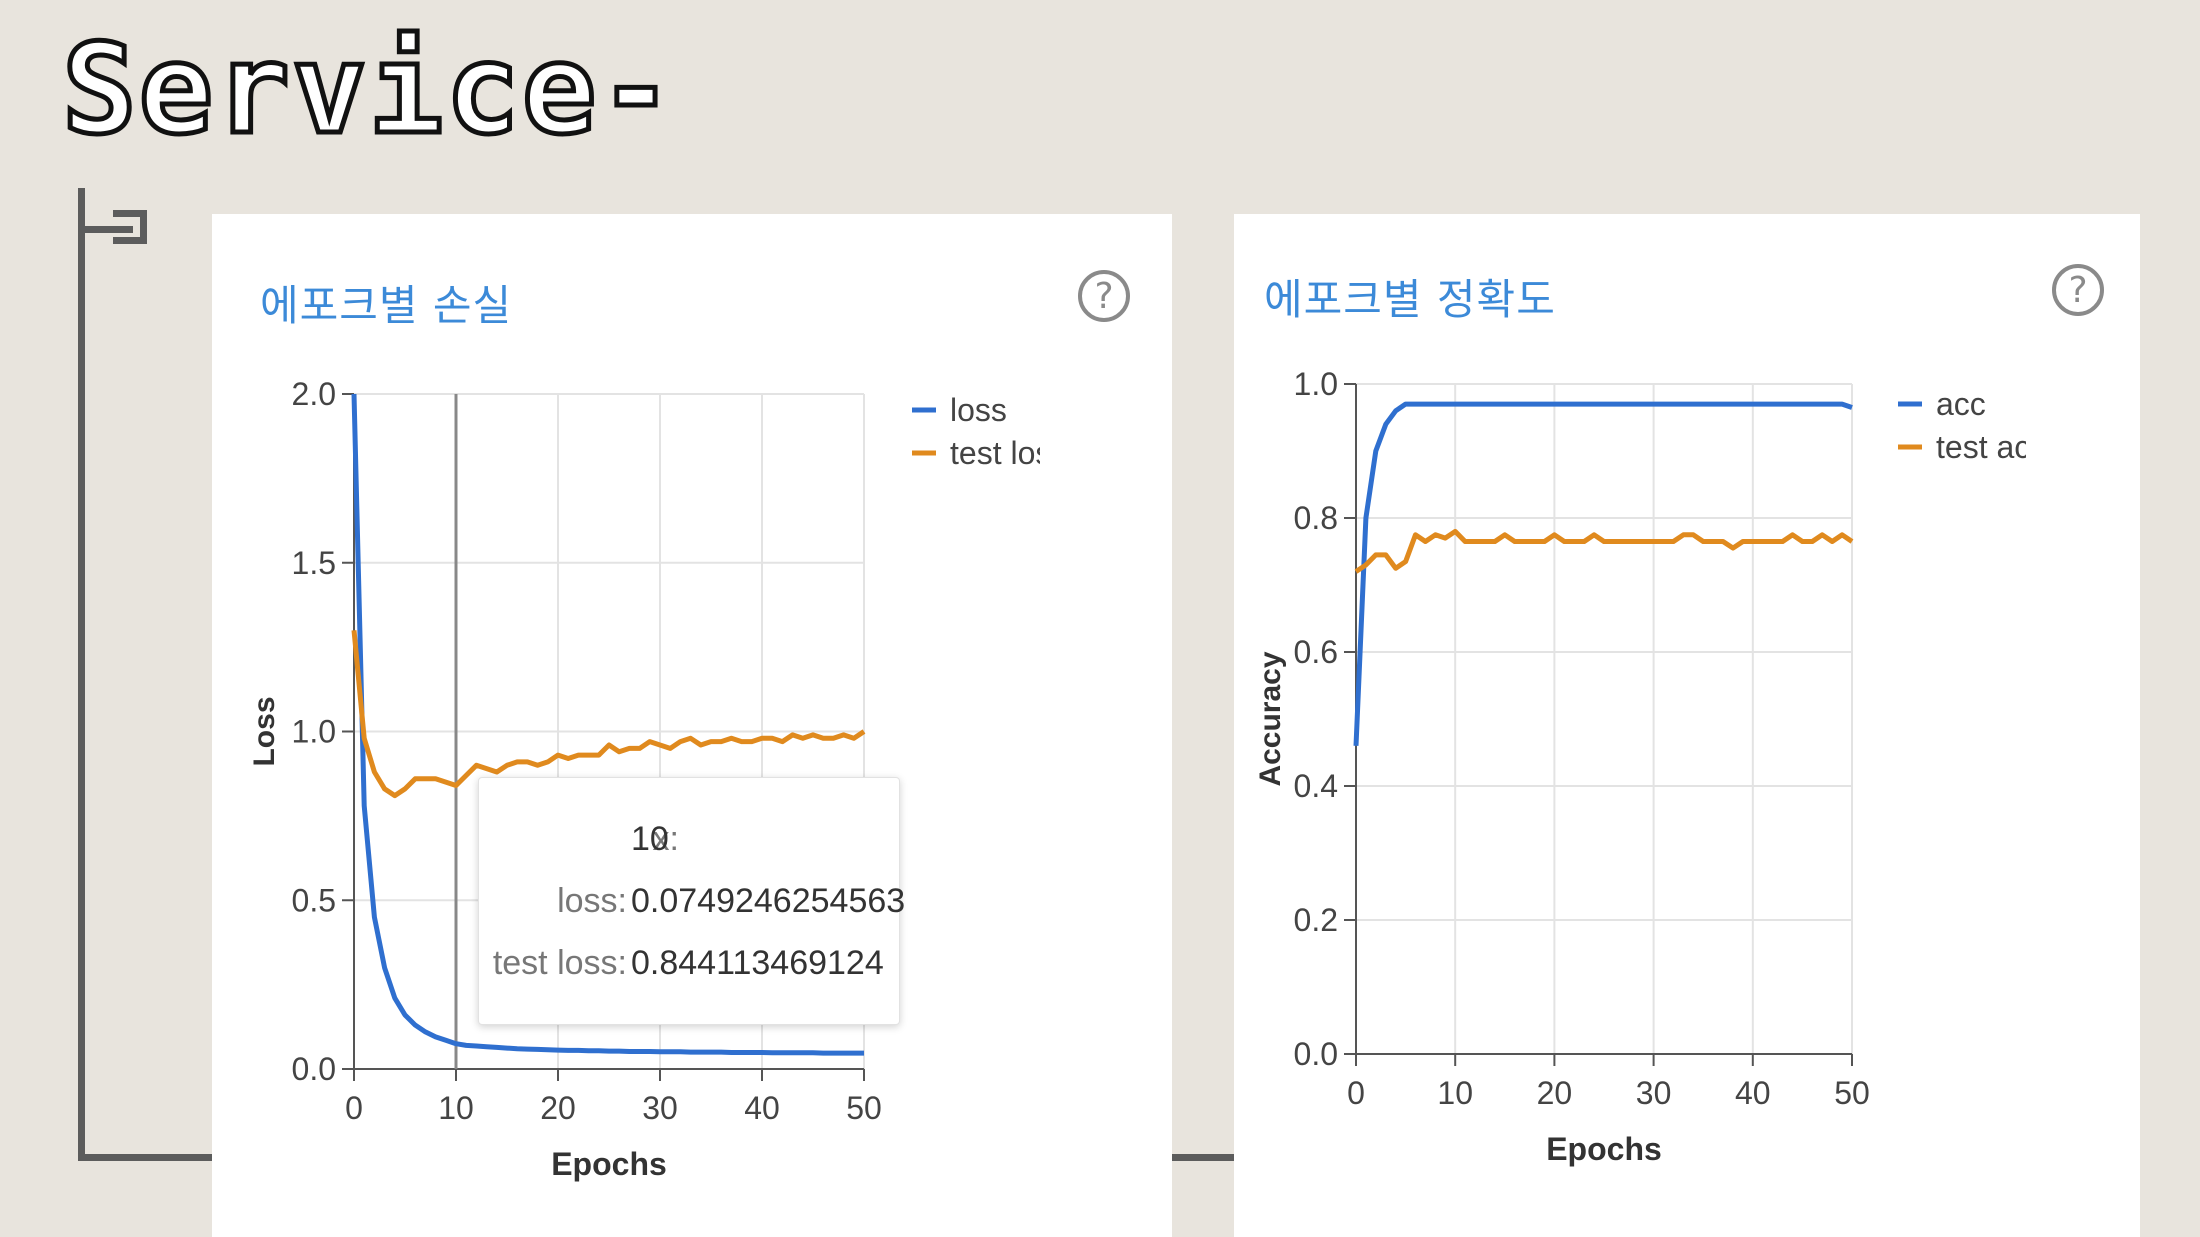 This screenshot has height=1237, width=2200. I want to click on tooltip-loss-key: loss:, so click(592, 901).